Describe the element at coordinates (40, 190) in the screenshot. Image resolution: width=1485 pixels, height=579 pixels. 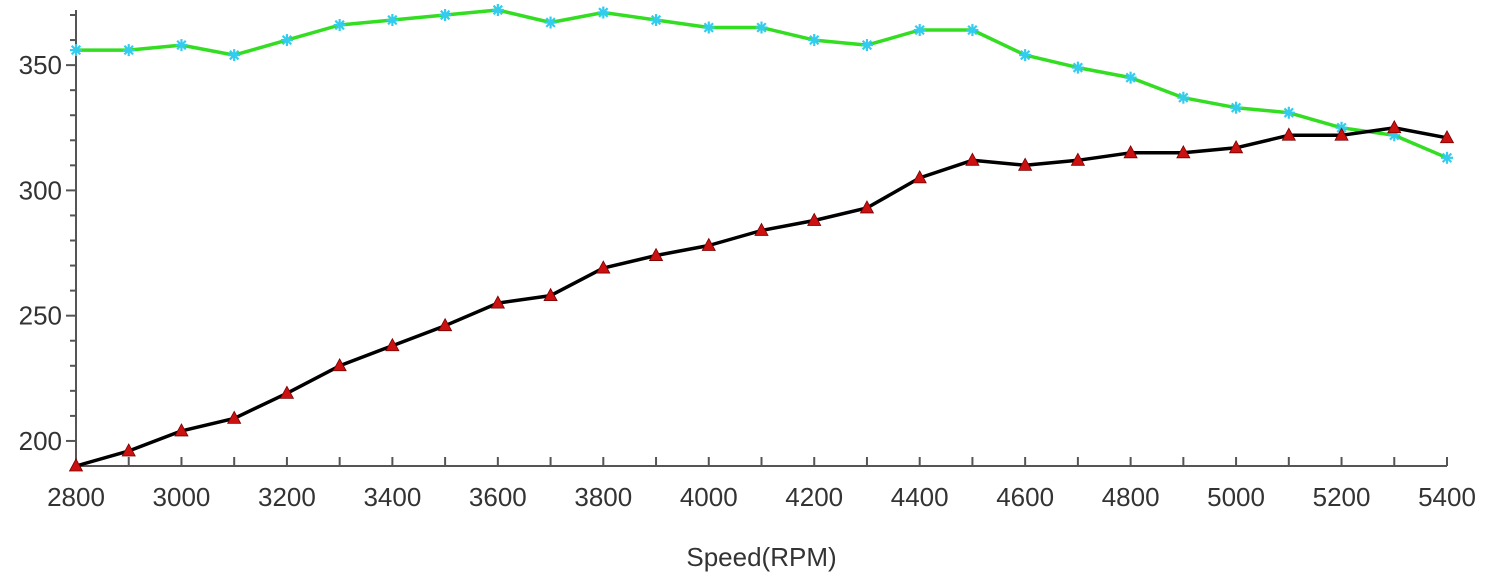
I see `y-tick-label: 300` at that location.